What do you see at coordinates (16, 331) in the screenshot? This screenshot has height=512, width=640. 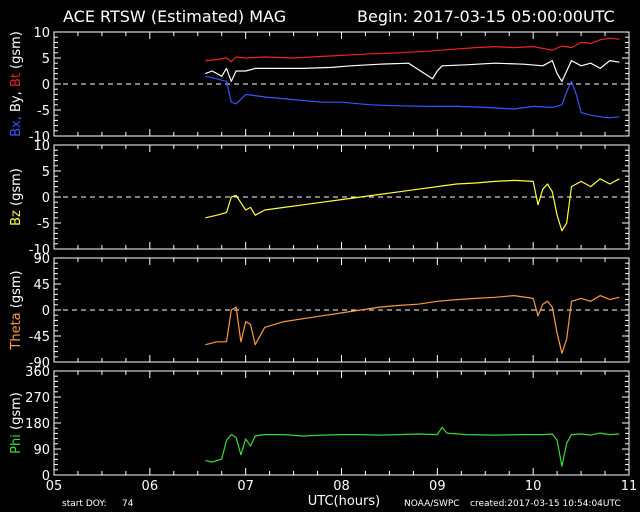 I see `y-axis-label-part: Theta` at bounding box center [16, 331].